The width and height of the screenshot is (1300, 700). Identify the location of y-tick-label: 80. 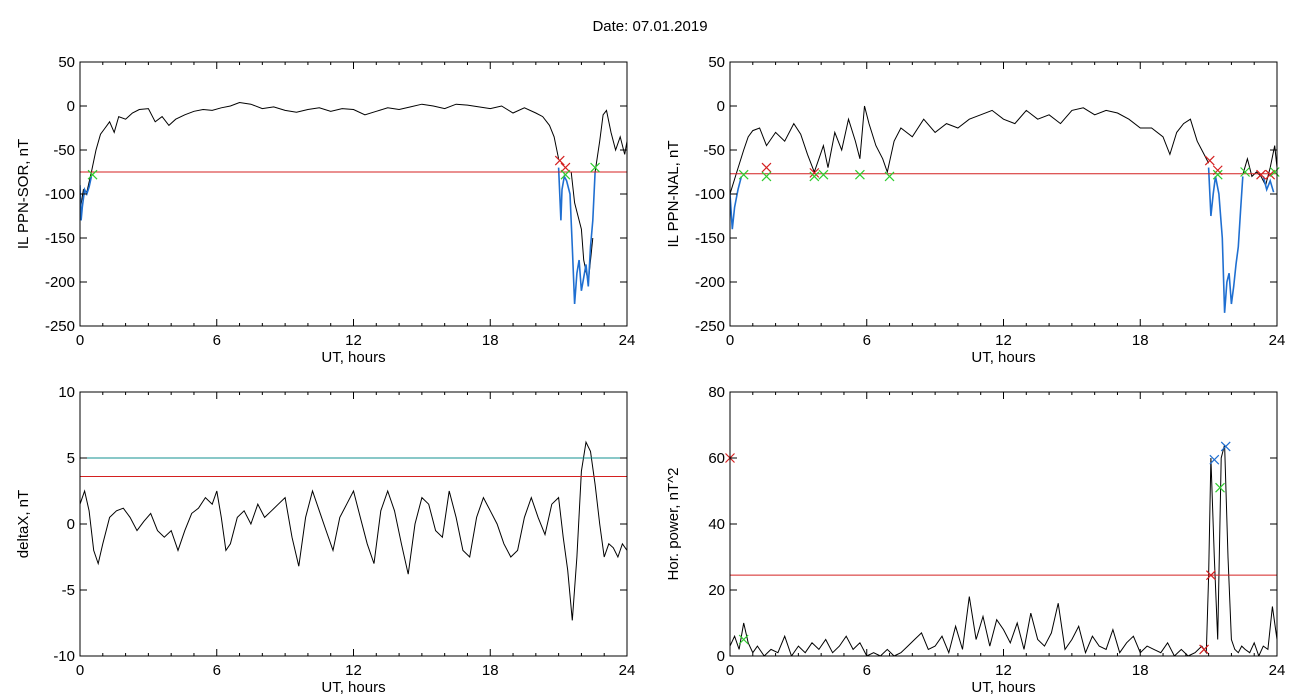
(716, 392).